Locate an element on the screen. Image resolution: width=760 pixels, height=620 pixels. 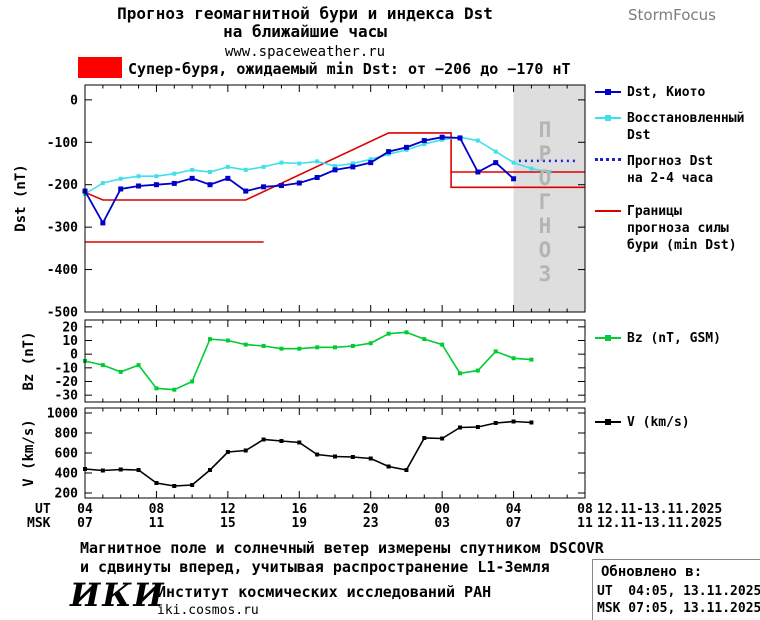
bz-ytick-label: 10 is located at coordinates (70, 341).